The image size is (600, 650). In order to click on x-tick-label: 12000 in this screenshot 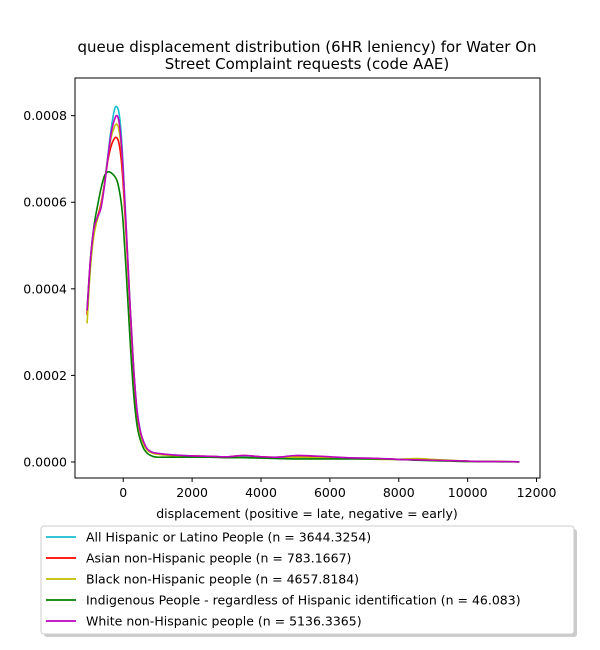, I will do `click(537, 492)`.